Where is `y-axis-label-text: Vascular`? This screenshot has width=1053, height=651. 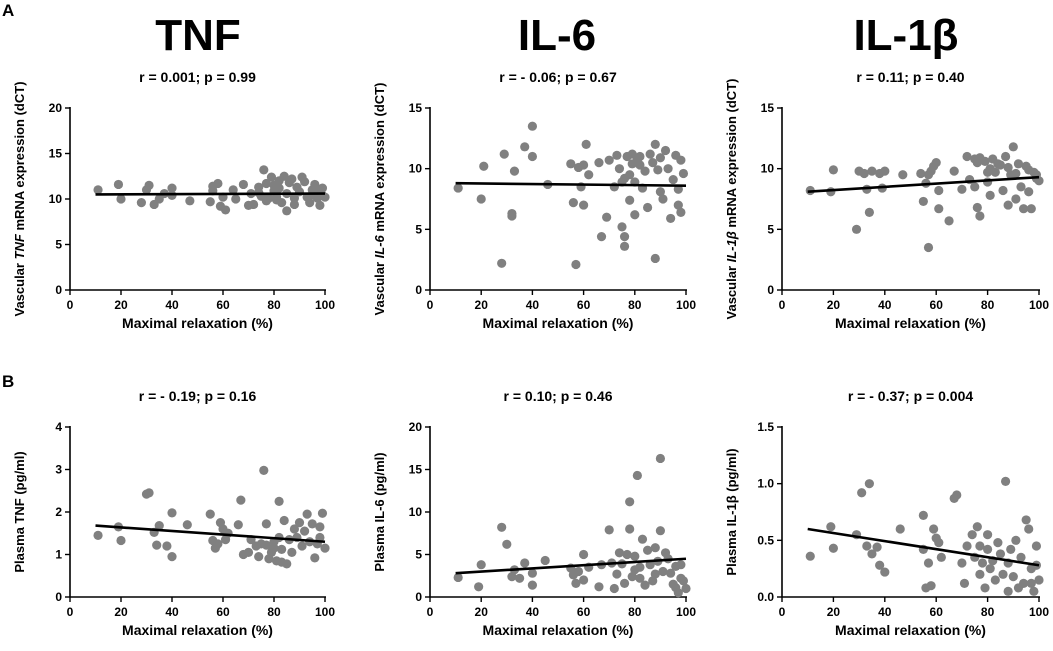
y-axis-label-text: Vascular is located at coordinates (379, 286).